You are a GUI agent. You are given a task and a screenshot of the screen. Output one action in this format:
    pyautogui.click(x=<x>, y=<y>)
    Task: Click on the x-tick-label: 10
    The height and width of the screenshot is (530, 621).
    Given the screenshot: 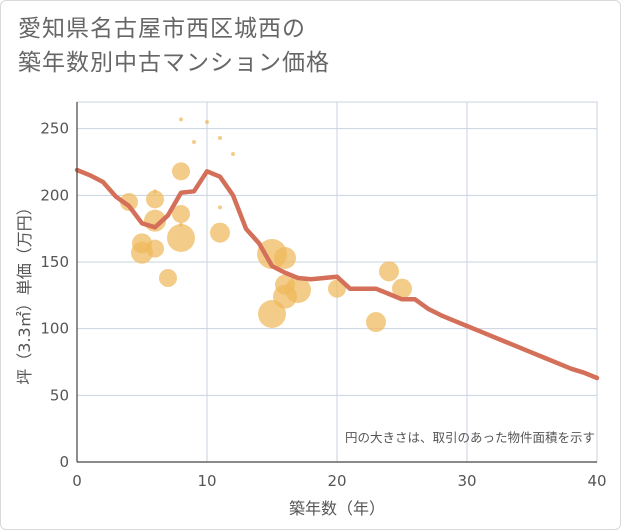 What is the action you would take?
    pyautogui.click(x=206, y=481)
    